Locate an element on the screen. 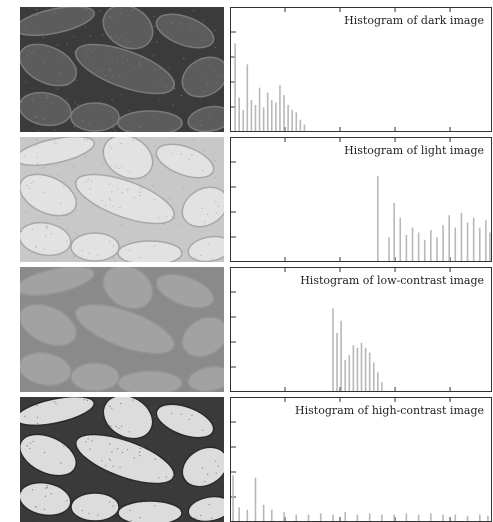  light-image is located at coordinates (122, 199).